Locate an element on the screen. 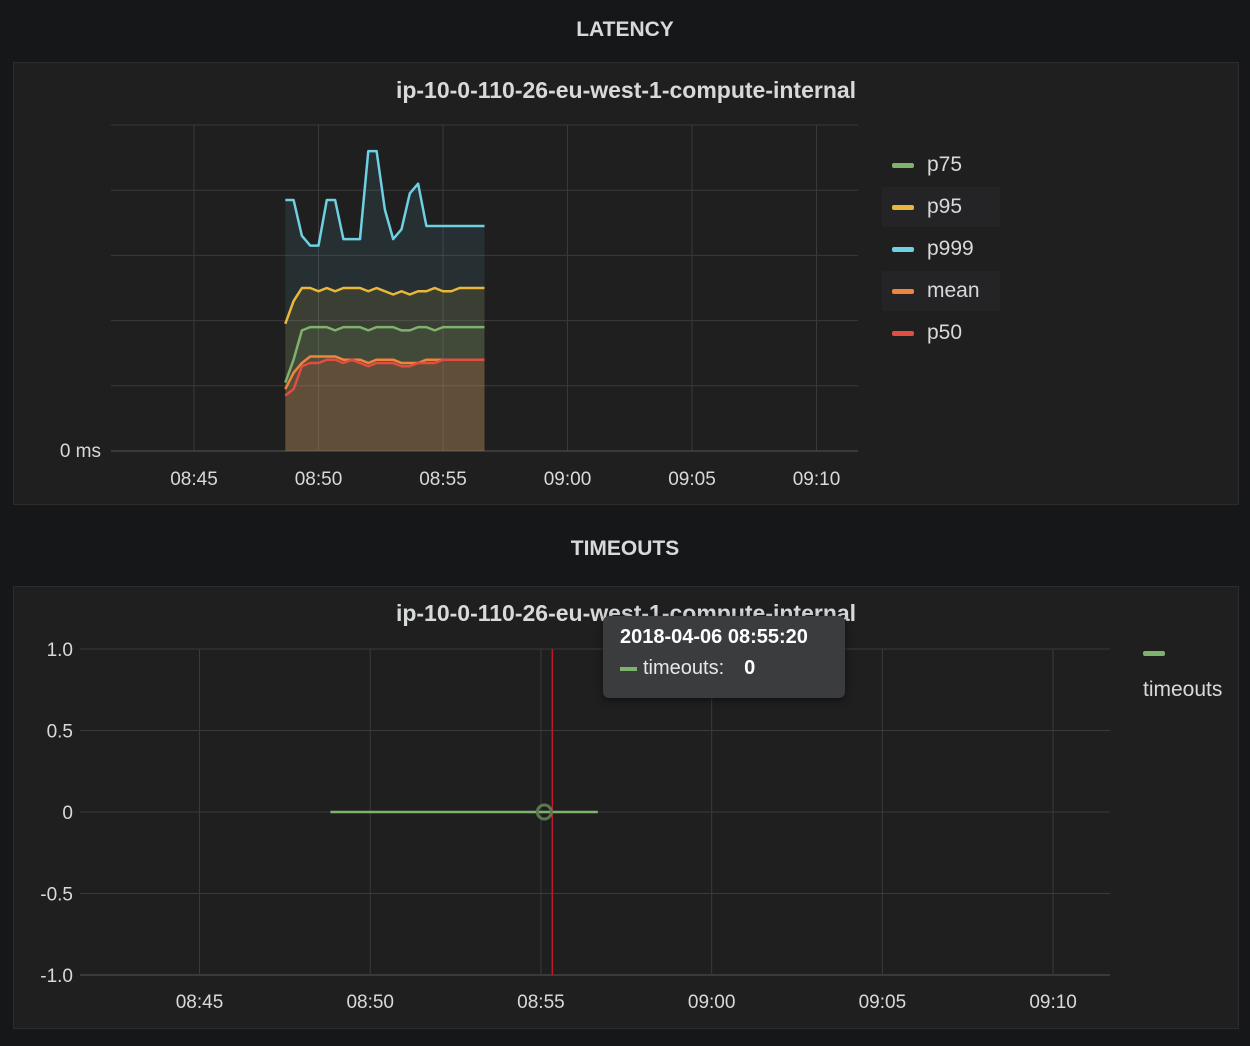 This screenshot has width=1250, height=1046. area-mean is located at coordinates (385, 403).